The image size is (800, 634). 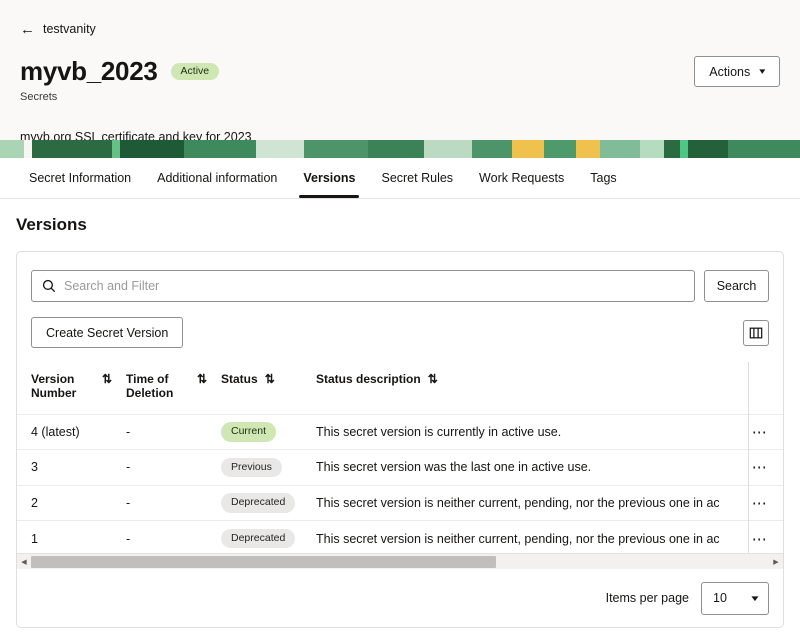 I want to click on tab-tags: Tags, so click(x=603, y=178).